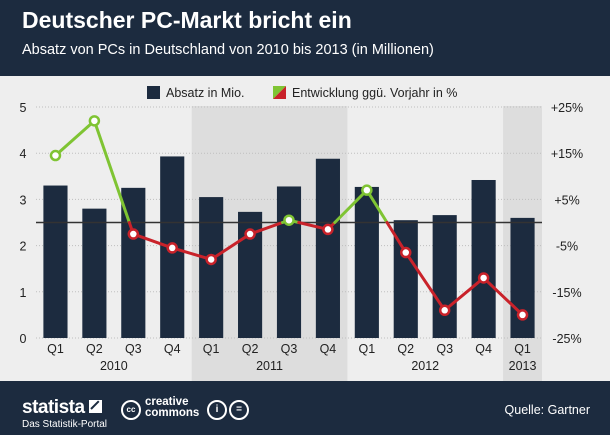  What do you see at coordinates (23, 154) in the screenshot?
I see `left-axis-tick-label: 4` at bounding box center [23, 154].